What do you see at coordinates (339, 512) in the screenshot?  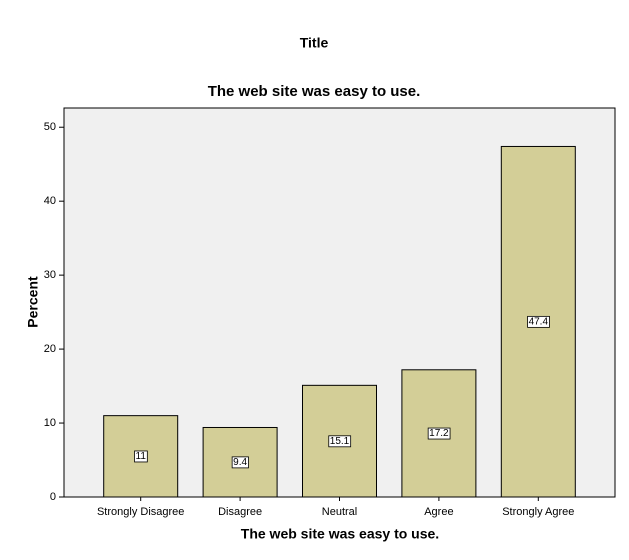 I see `x-tick-label: Neutral` at bounding box center [339, 512].